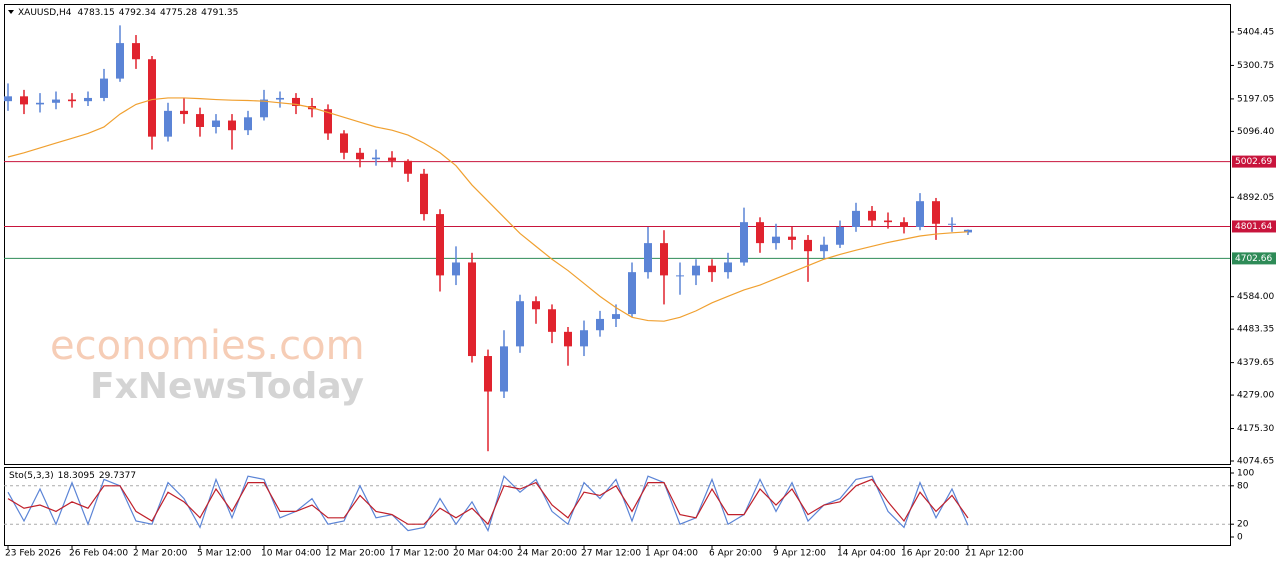 Image resolution: width=1280 pixels, height=567 pixels. What do you see at coordinates (547, 554) in the screenshot?
I see `x-tick-label: 24 Mar 20:00` at bounding box center [547, 554].